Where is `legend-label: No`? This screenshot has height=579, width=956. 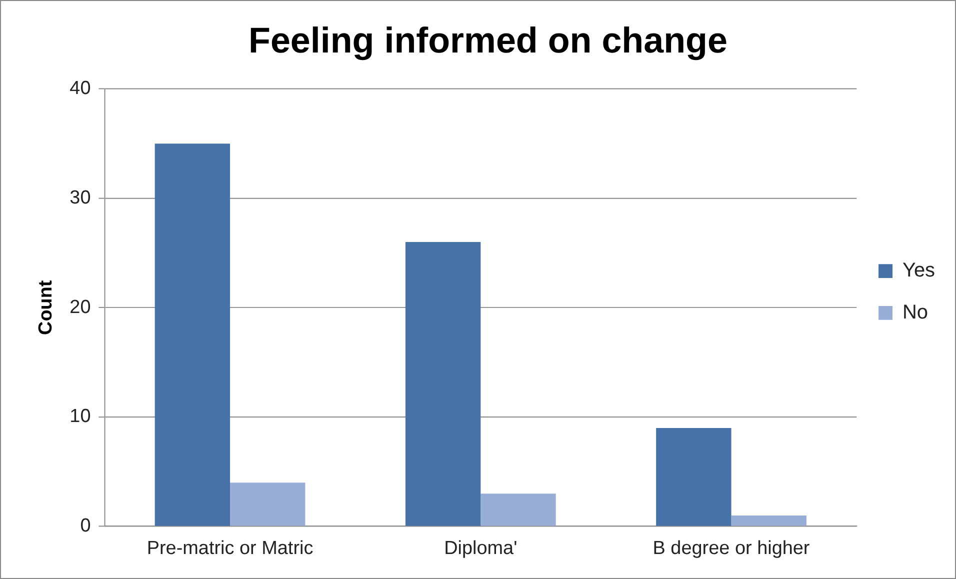
legend-label: No is located at coordinates (915, 312).